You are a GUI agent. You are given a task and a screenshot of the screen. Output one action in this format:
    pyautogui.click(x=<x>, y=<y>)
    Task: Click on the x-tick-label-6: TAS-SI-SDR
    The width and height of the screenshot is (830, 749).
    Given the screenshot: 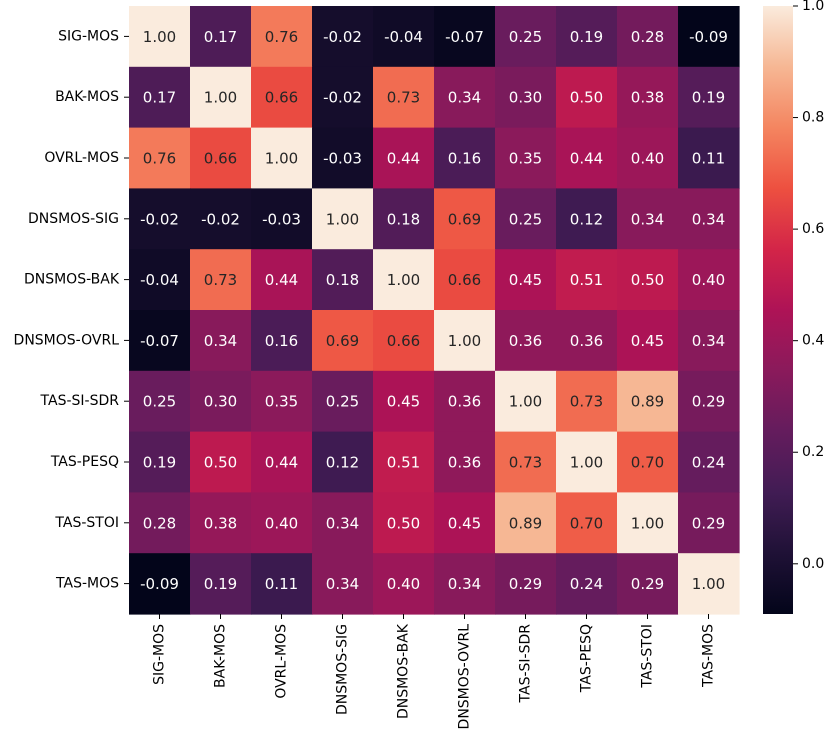 What is the action you would take?
    pyautogui.click(x=526, y=664)
    